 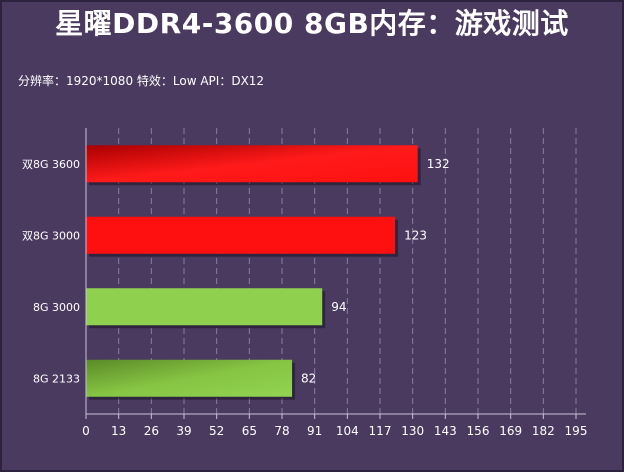 What do you see at coordinates (314, 431) in the screenshot?
I see `x-tick-label: 91` at bounding box center [314, 431].